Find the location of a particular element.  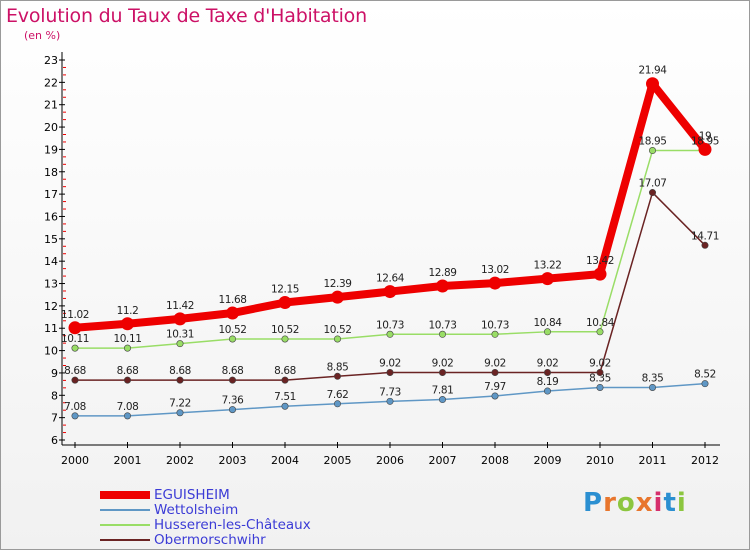

data-label: 17.07 is located at coordinates (652, 184).